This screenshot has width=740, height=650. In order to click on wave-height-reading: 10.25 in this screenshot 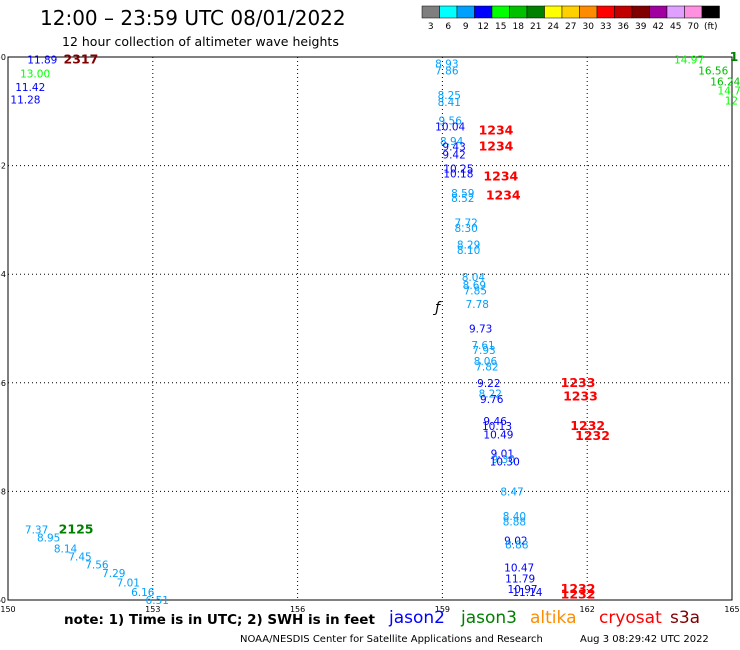, I will do `click(458, 169)`.